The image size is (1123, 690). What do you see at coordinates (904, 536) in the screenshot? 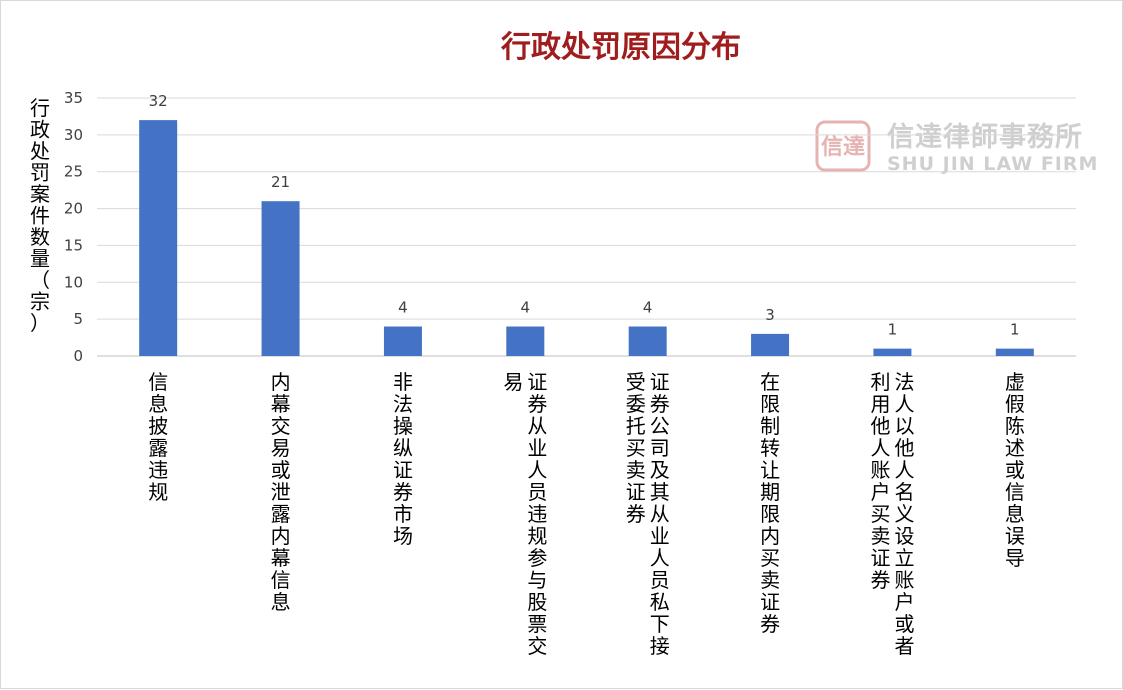
I see `svg-text: 设` at bounding box center [904, 536].